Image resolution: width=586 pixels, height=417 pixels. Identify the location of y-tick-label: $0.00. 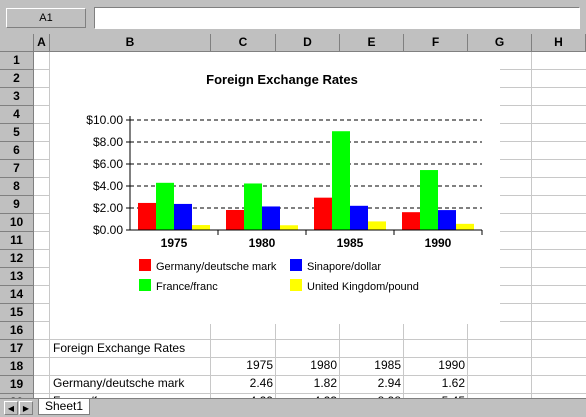
(108, 230).